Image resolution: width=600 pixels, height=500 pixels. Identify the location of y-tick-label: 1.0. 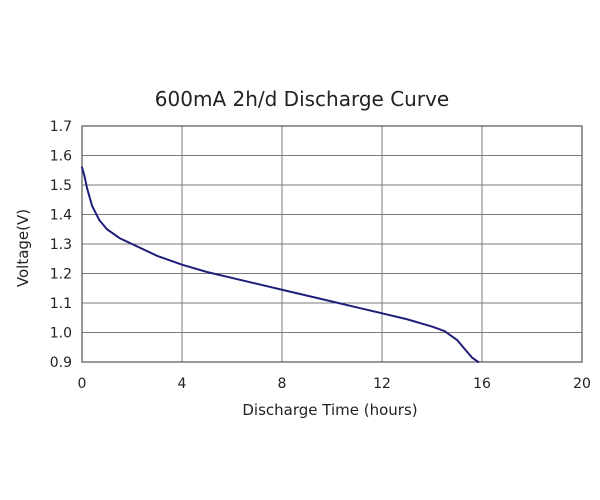
(61, 334).